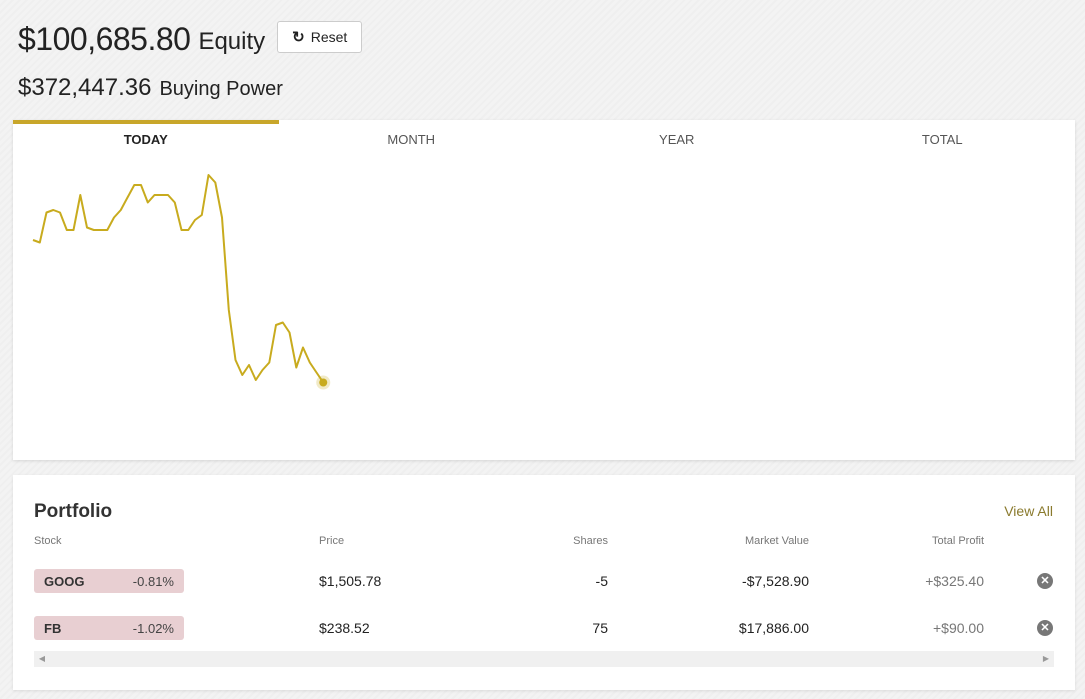 The image size is (1085, 699). I want to click on refresh-icon: ↻, so click(298, 37).